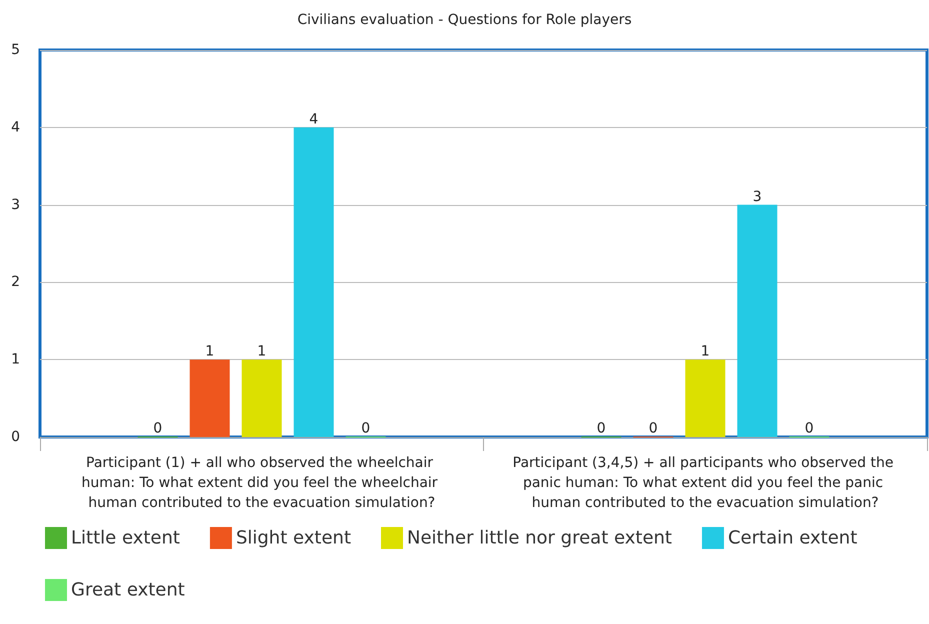  I want to click on data-label: 3, so click(757, 196).